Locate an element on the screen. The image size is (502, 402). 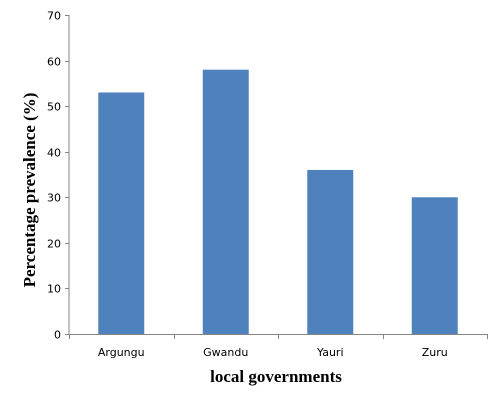
y-axis-title: Percentage prevalence (%) is located at coordinates (29, 190).